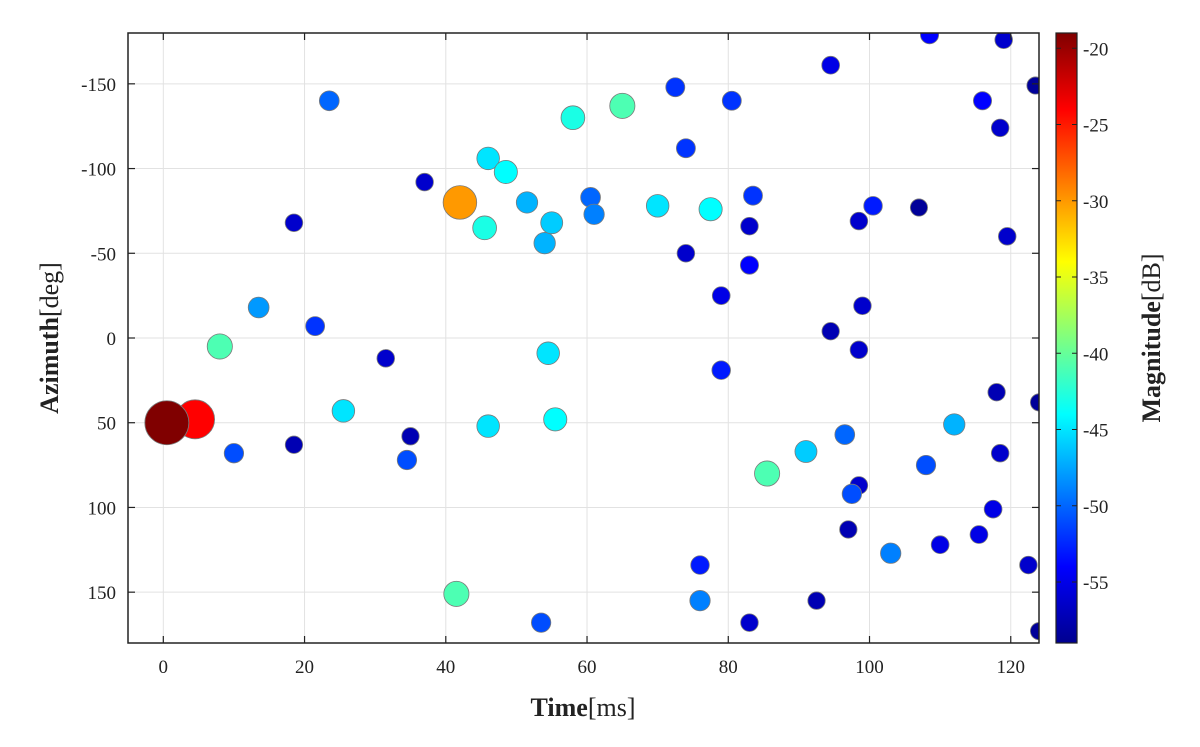 This screenshot has width=1200, height=747. I want to click on colorbar, so click(1066, 338).